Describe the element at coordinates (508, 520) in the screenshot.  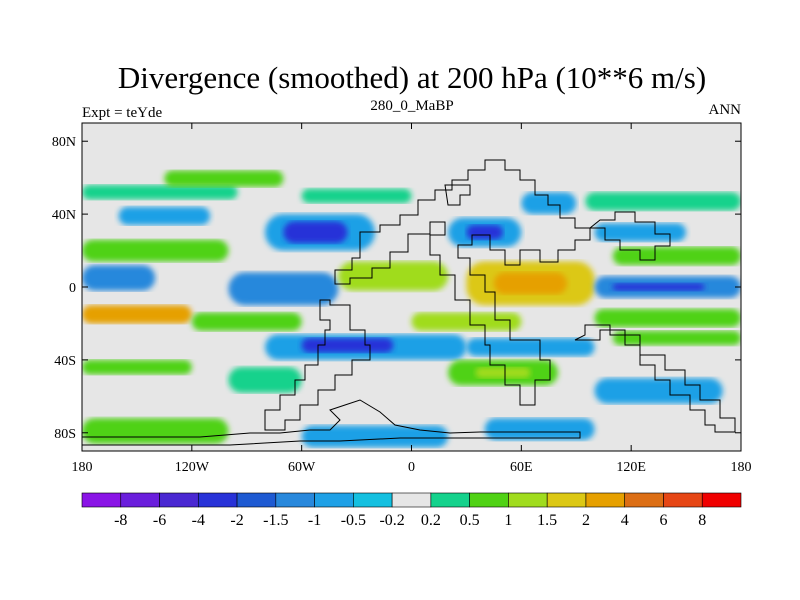
I see `colorbar-level-label: 1` at that location.